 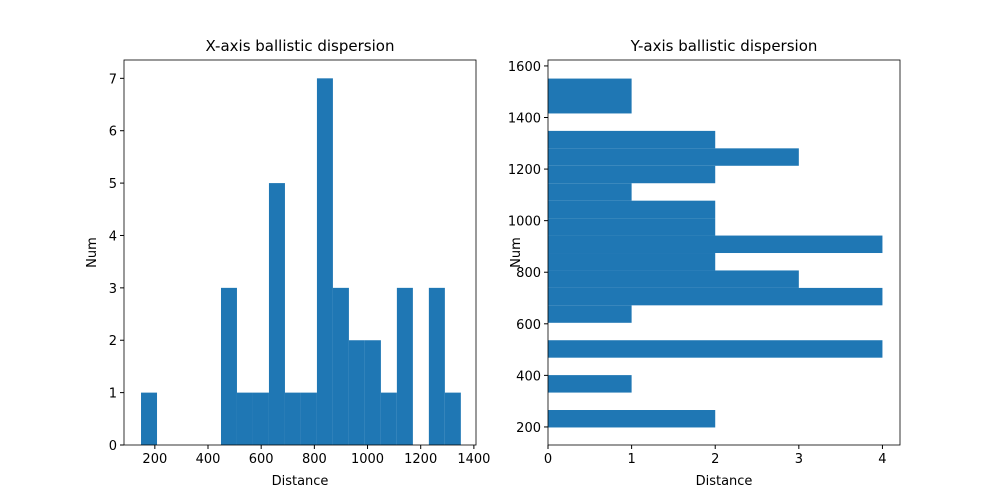 What do you see at coordinates (261, 459) in the screenshot?
I see `x-tick-label: 600` at bounding box center [261, 459].